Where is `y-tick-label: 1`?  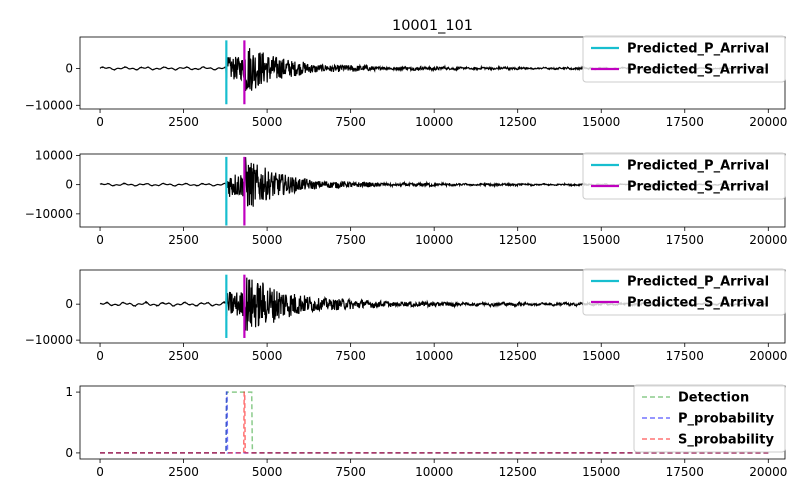
y-tick-label: 1 is located at coordinates (69, 392).